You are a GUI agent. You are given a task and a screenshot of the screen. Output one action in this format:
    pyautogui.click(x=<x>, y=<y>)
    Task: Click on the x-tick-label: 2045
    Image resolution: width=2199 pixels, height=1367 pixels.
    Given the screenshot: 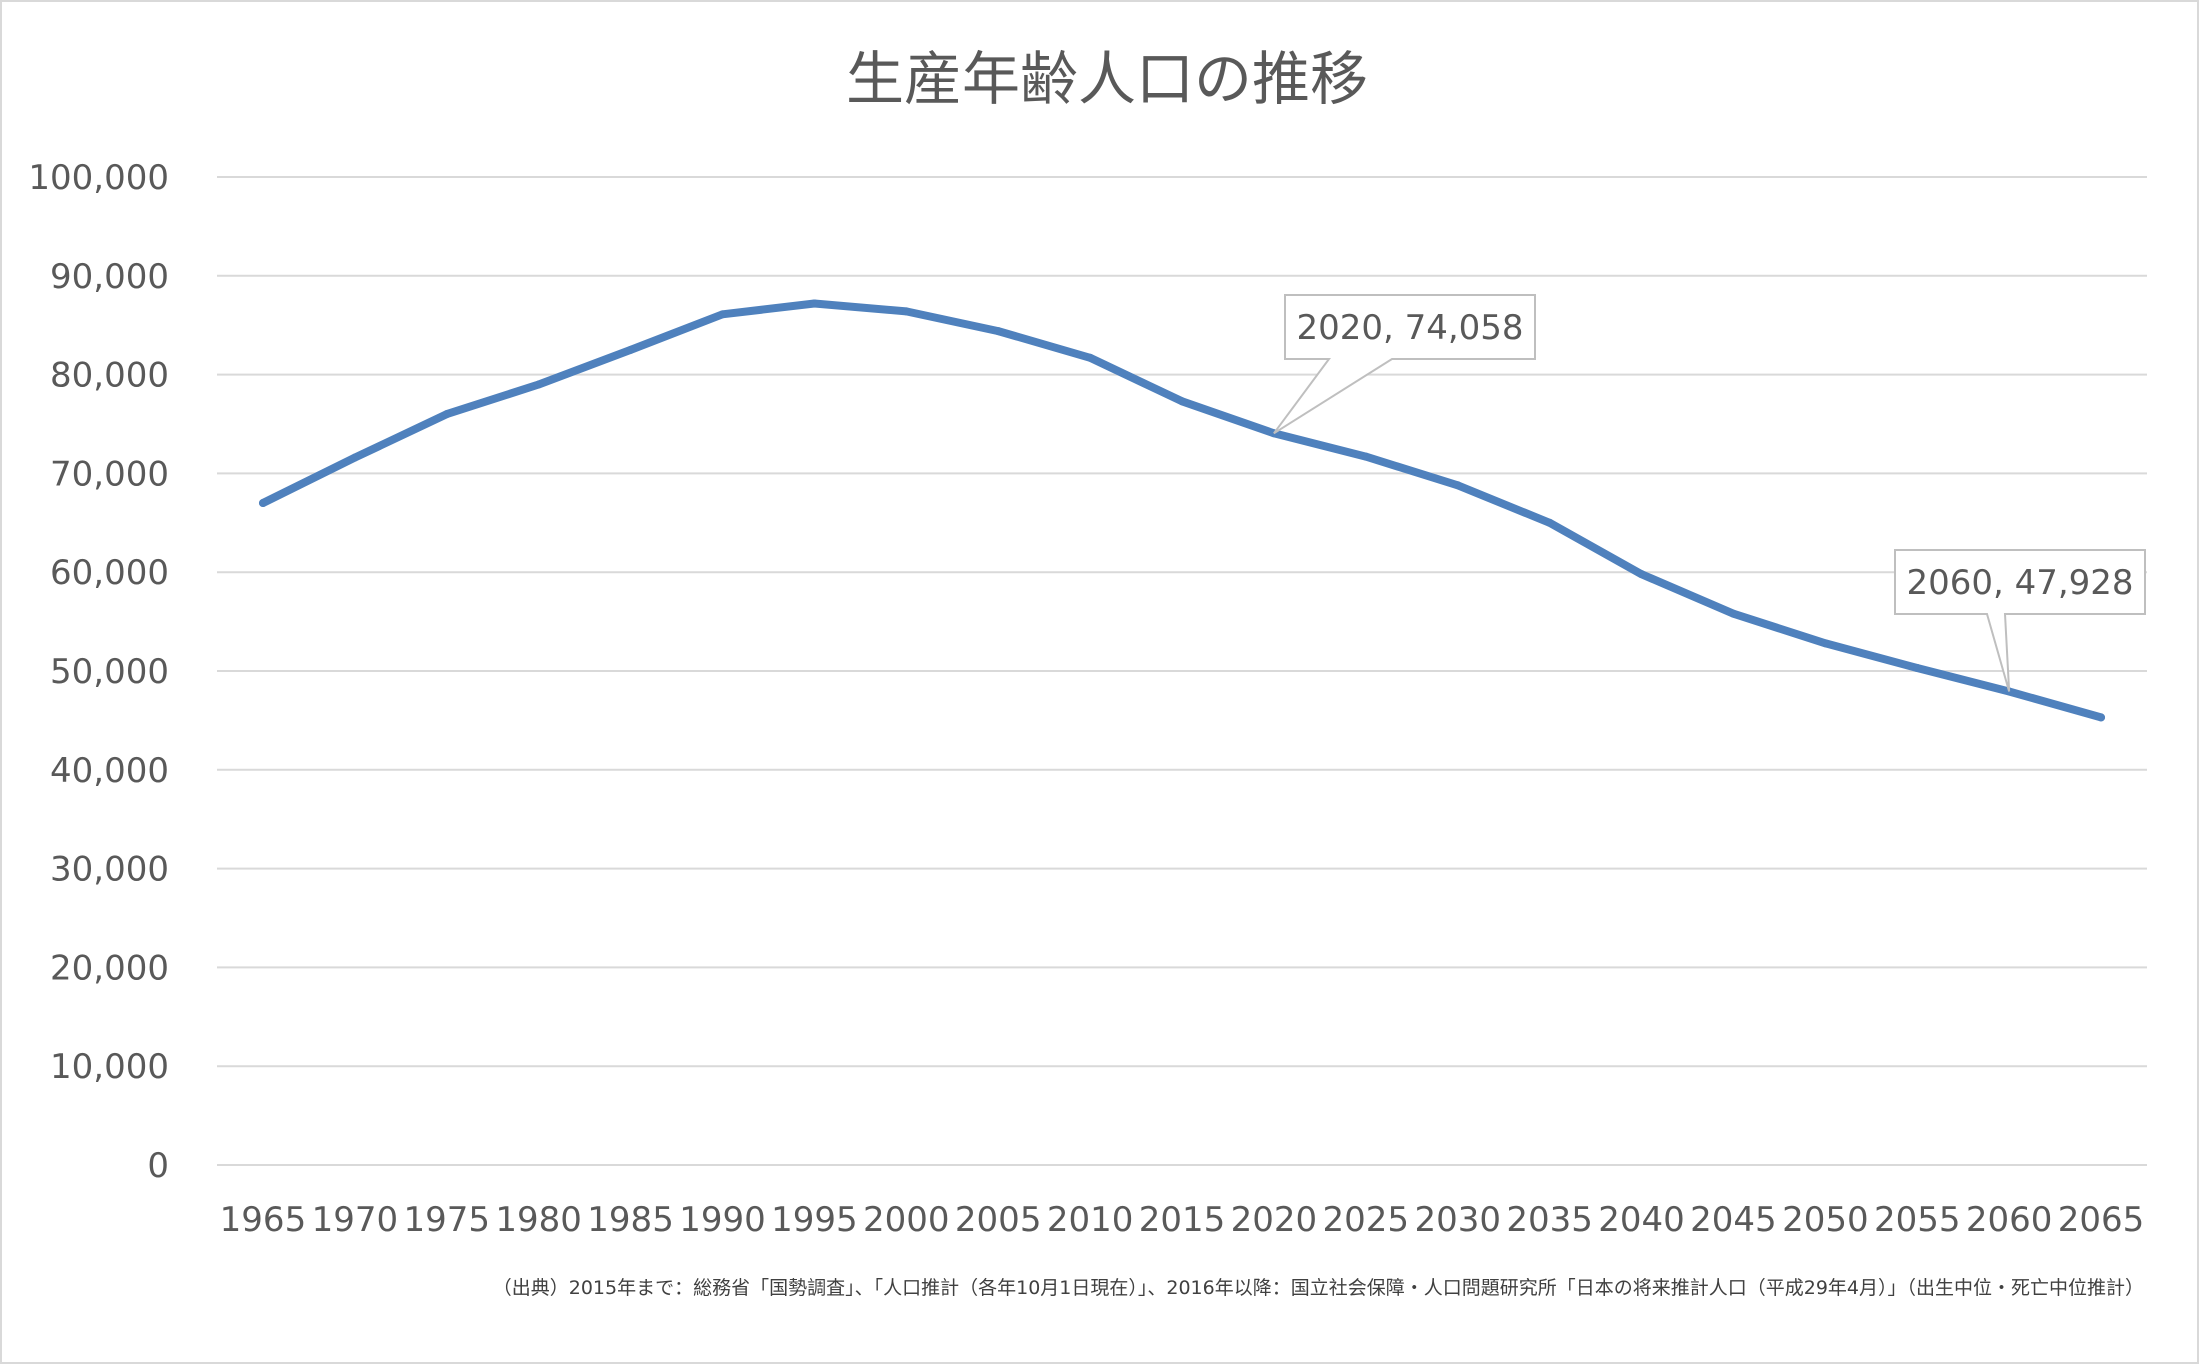 What is the action you would take?
    pyautogui.click(x=1733, y=1220)
    